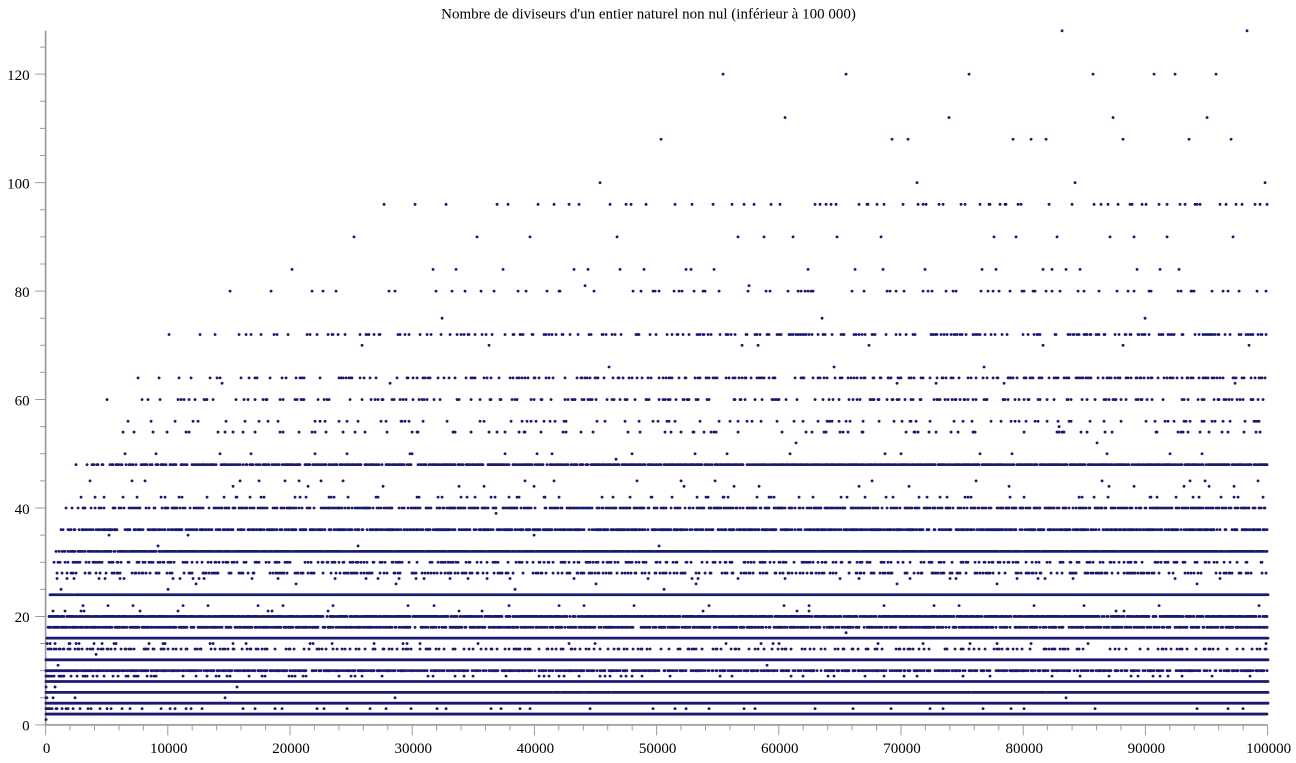 The image size is (1296, 763). Describe the element at coordinates (902, 749) in the screenshot. I see `svg-text: 70000` at that location.